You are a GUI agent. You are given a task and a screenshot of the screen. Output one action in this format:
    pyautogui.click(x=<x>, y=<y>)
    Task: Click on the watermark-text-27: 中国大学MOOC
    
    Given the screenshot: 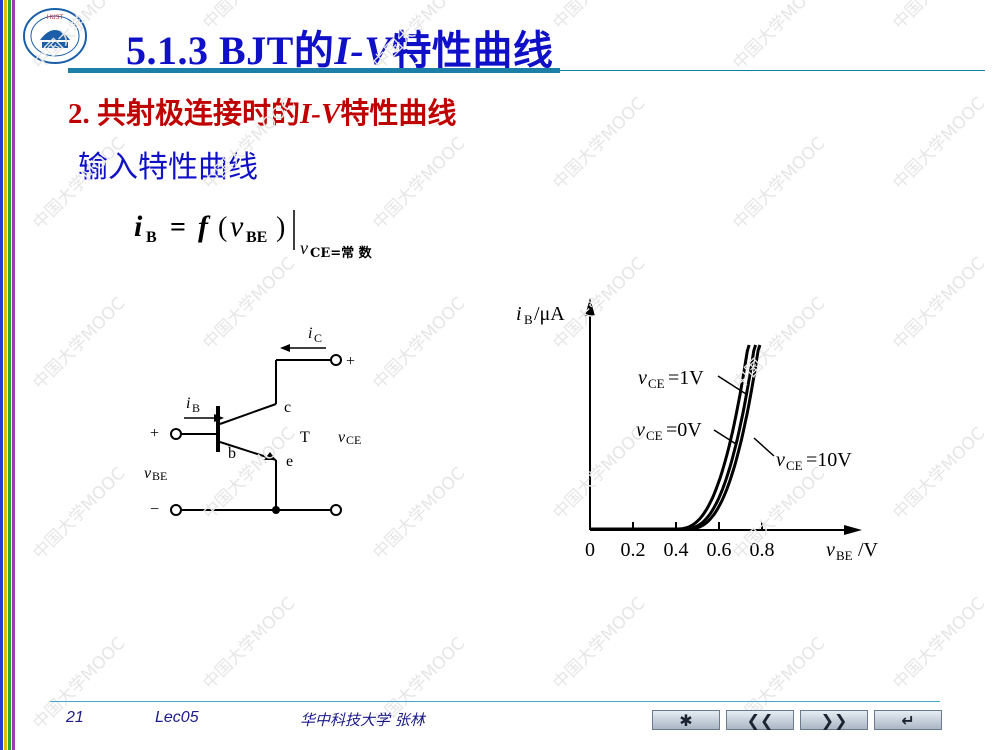 What is the action you would take?
    pyautogui.click(x=599, y=644)
    